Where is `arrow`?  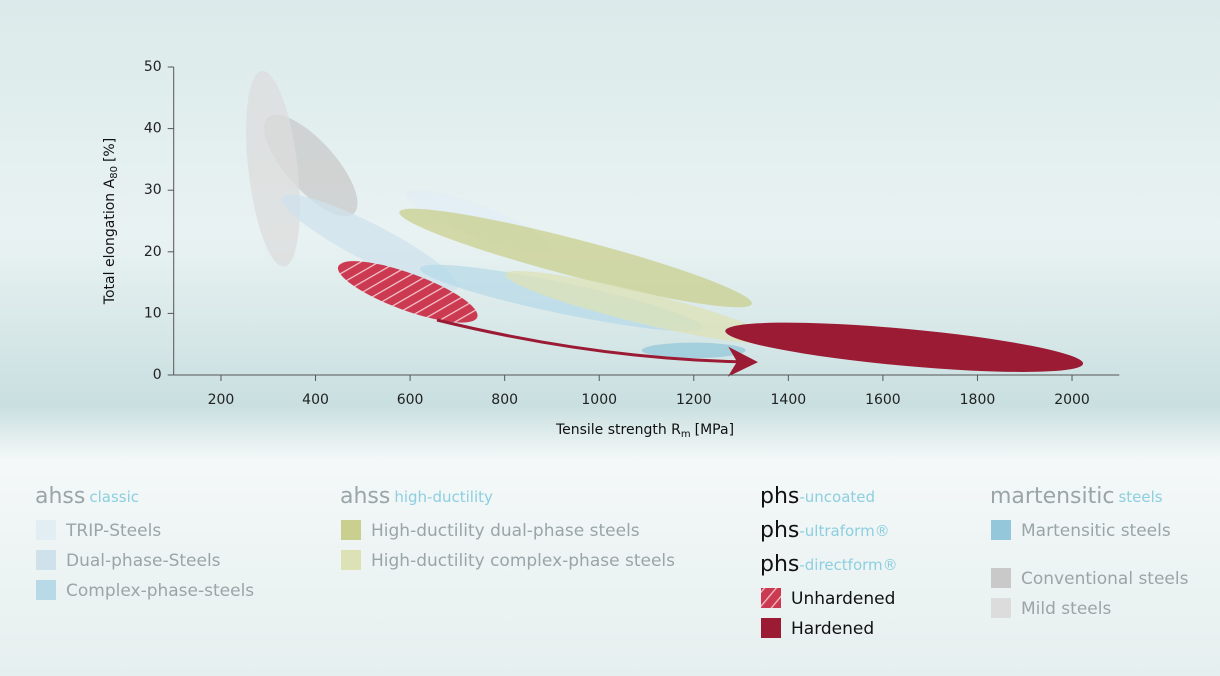 arrow is located at coordinates (597, 347).